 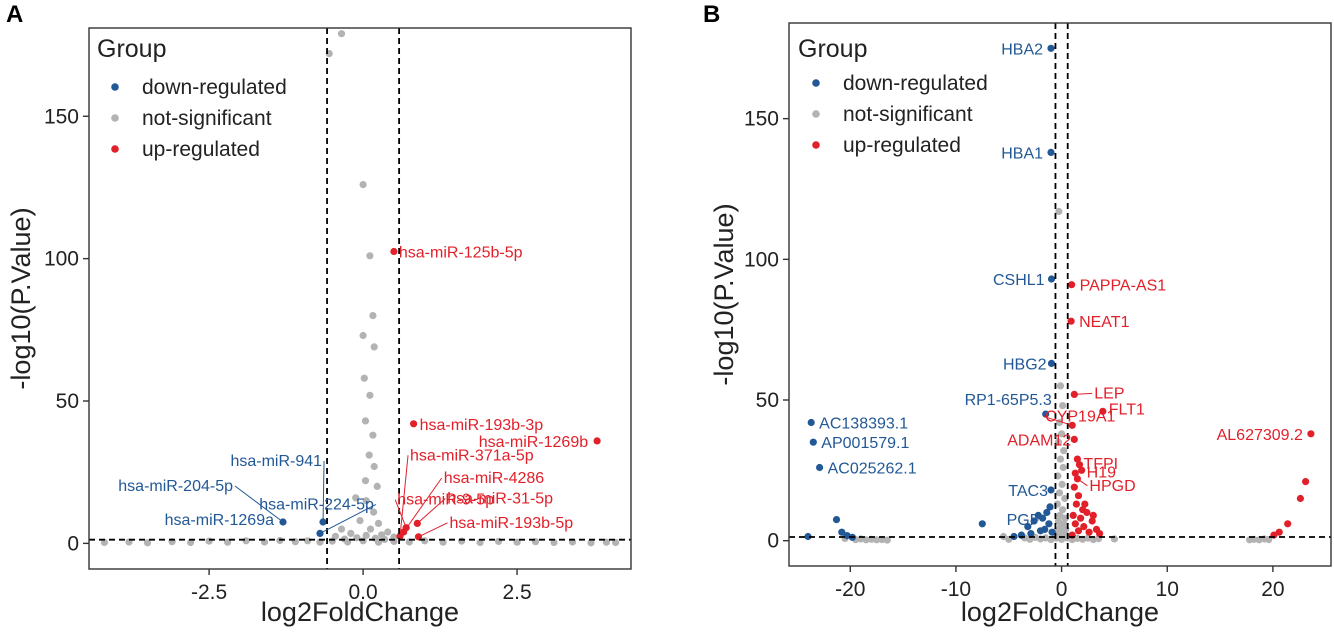 I want to click on gene-label: FLT1, so click(x=1127, y=409).